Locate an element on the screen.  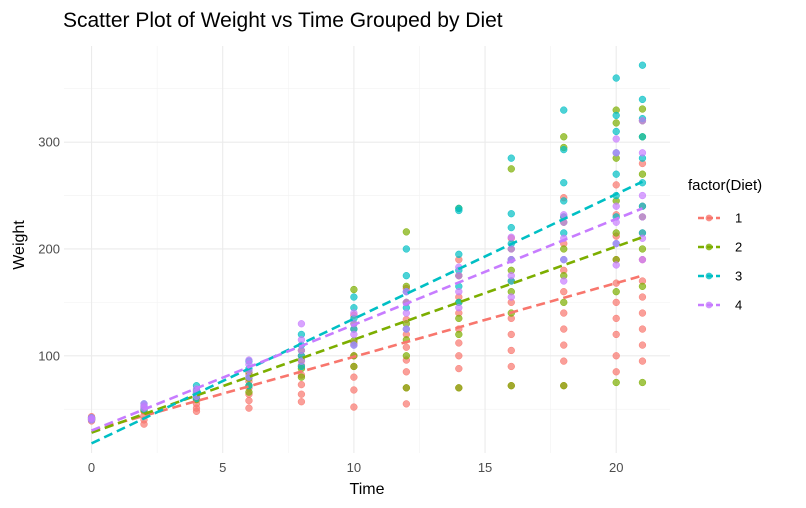
legend-label-2: 2 is located at coordinates (738, 247).